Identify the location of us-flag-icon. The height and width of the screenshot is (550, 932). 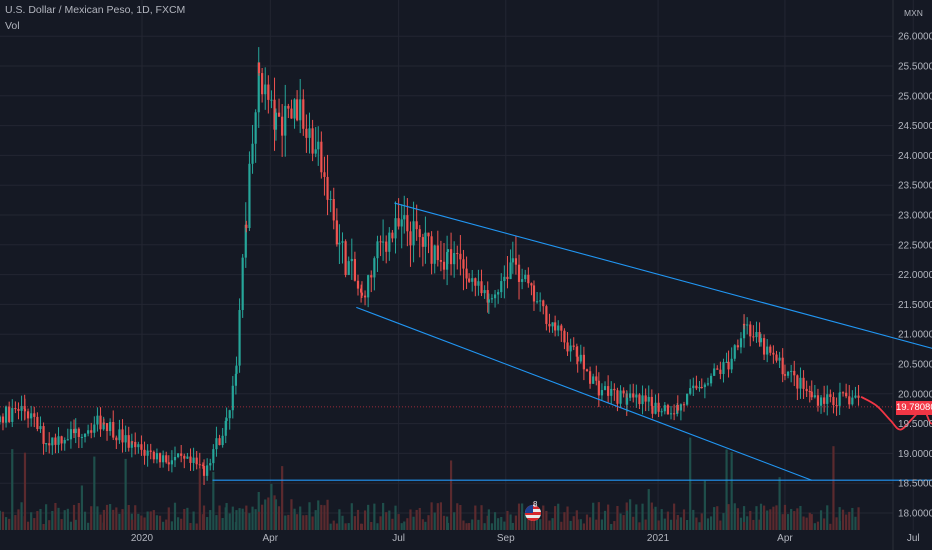
(533, 513).